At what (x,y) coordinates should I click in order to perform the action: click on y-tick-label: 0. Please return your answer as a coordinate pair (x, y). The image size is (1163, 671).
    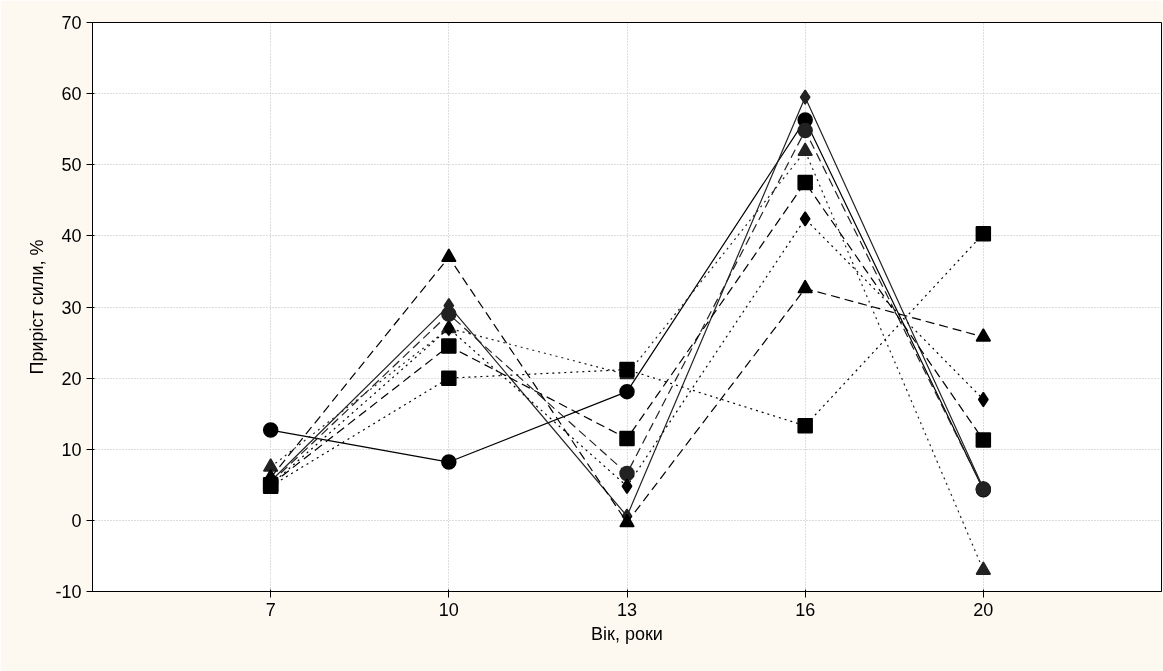
    Looking at the image, I should click on (76, 520).